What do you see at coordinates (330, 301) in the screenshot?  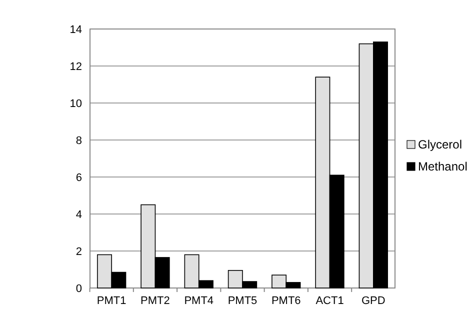 I see `x-tick-label: ACT1` at bounding box center [330, 301].